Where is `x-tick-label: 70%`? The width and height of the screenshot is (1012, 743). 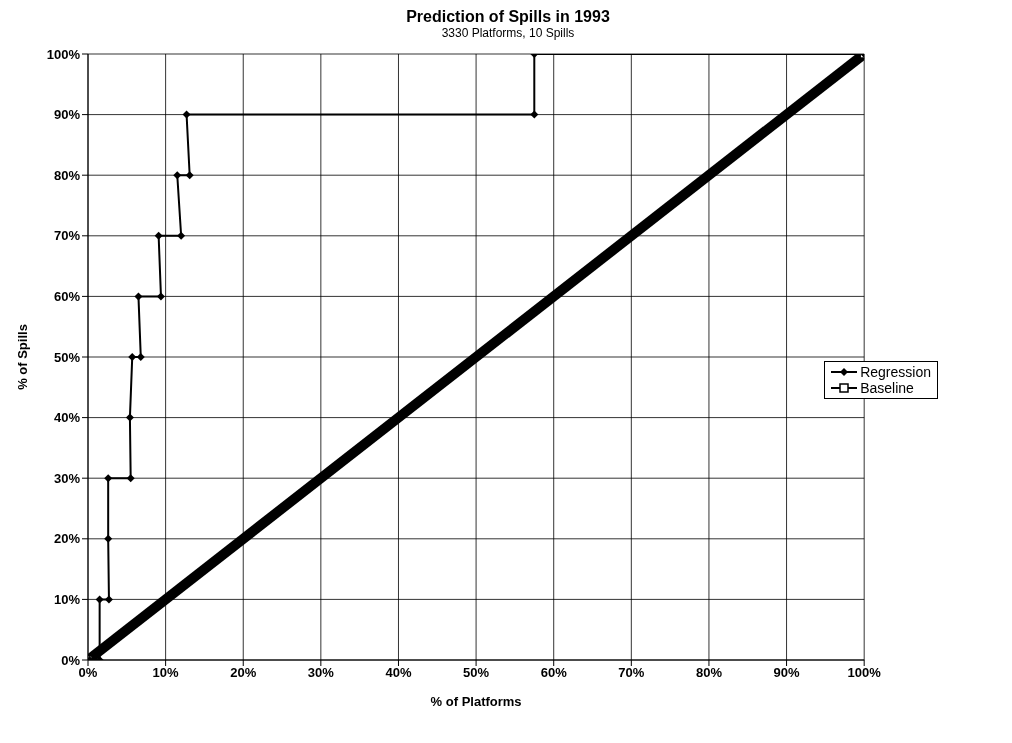 x-tick-label: 70% is located at coordinates (631, 673).